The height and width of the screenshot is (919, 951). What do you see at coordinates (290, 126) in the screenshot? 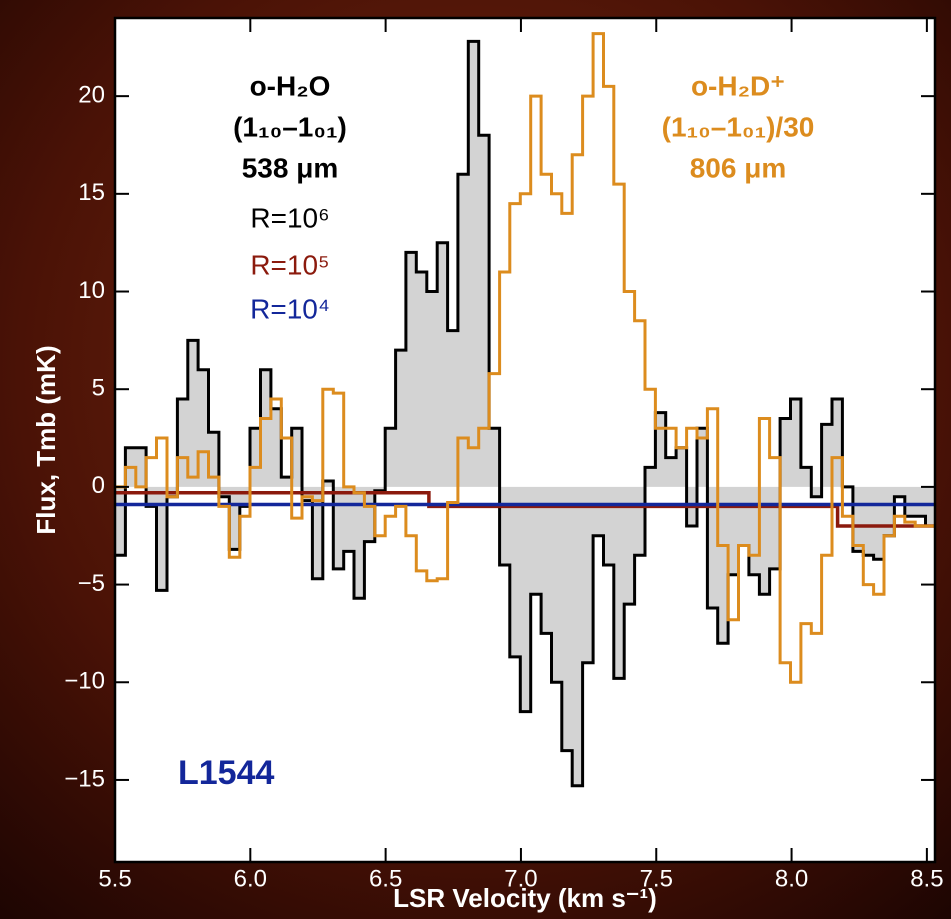
I see `annotation-h2o: (1₁₀–1₀₁)` at bounding box center [290, 126].